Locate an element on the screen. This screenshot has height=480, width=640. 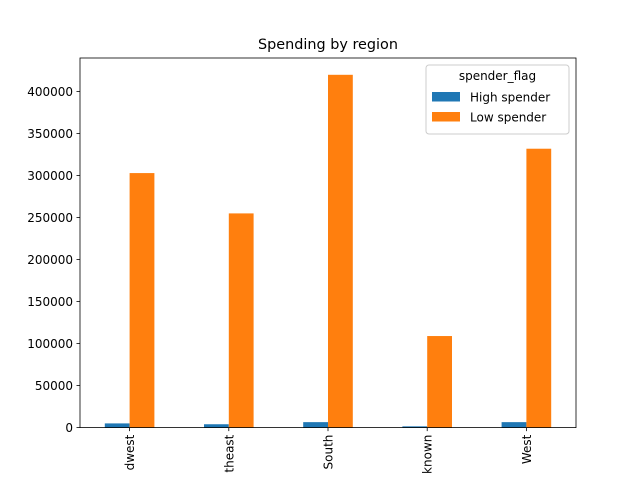
y-tick-label: 350000 is located at coordinates (50, 134).